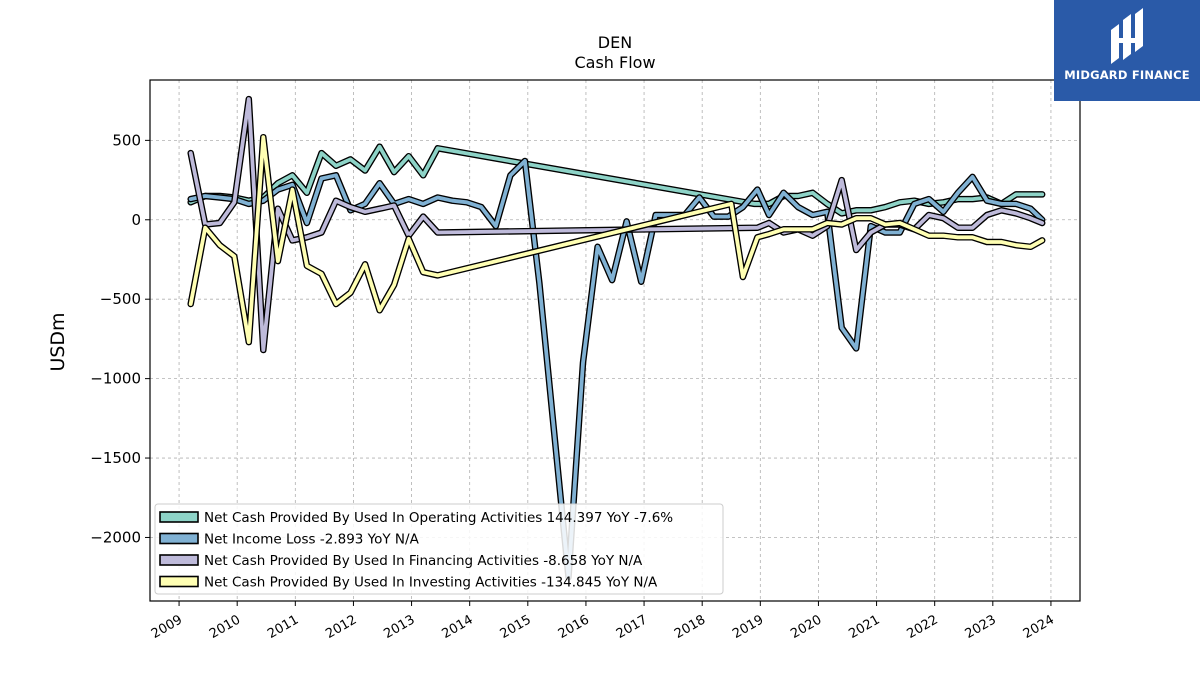  Describe the element at coordinates (516, 627) in the screenshot. I see `x-tick-label: 2015` at that location.